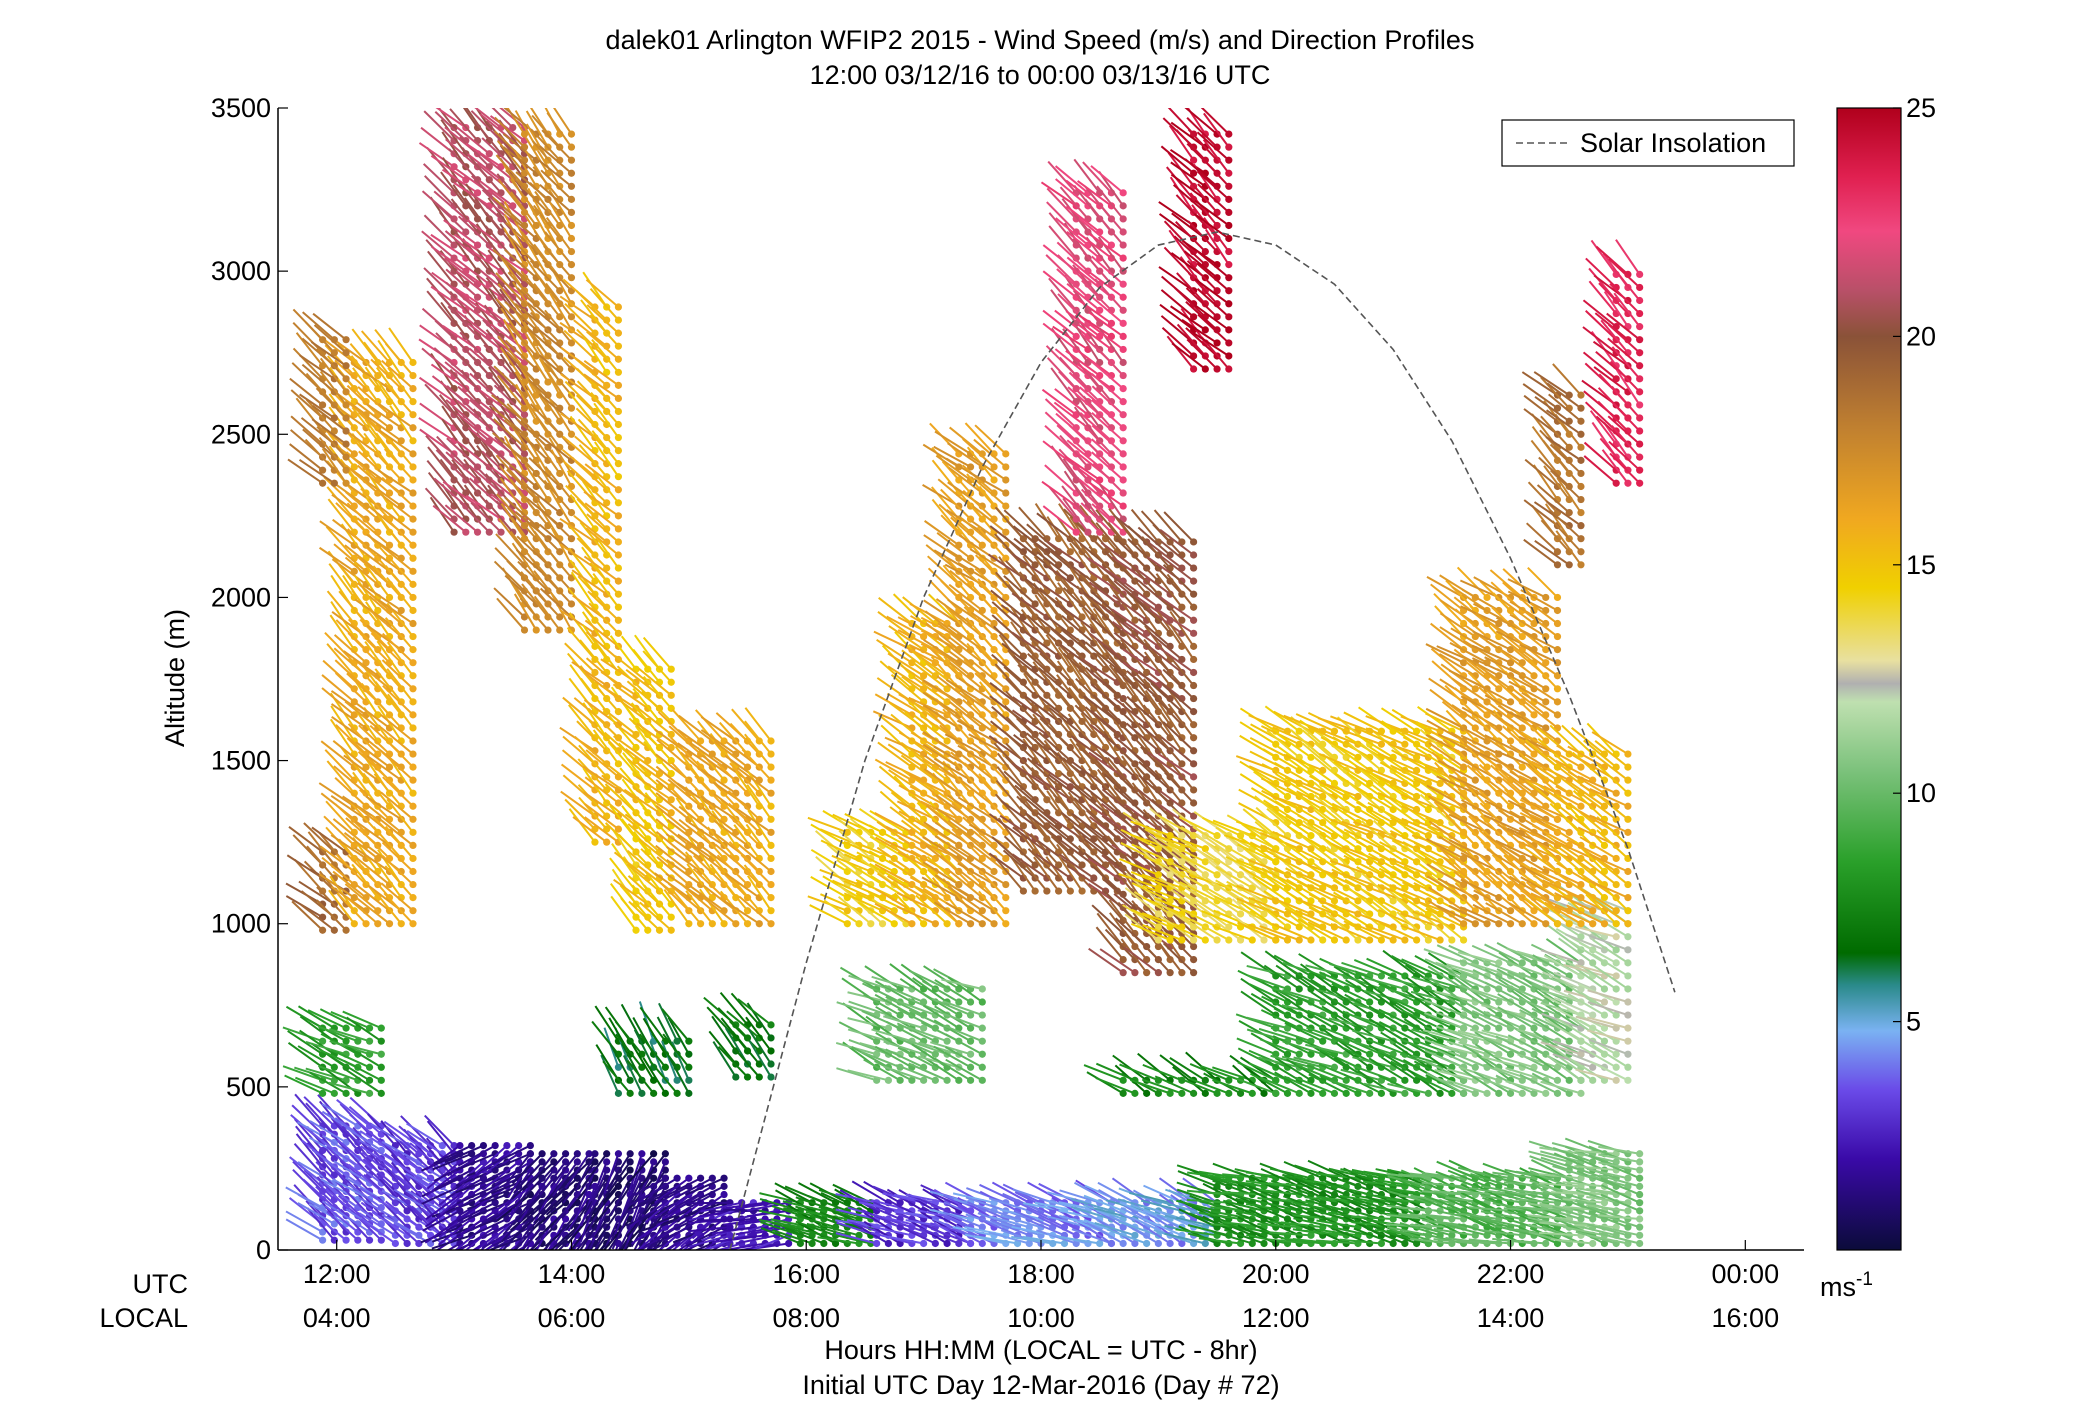 This screenshot has height=1425, width=2098. What do you see at coordinates (175, 678) in the screenshot?
I see `y-axis-label: Altitude (m)` at bounding box center [175, 678].